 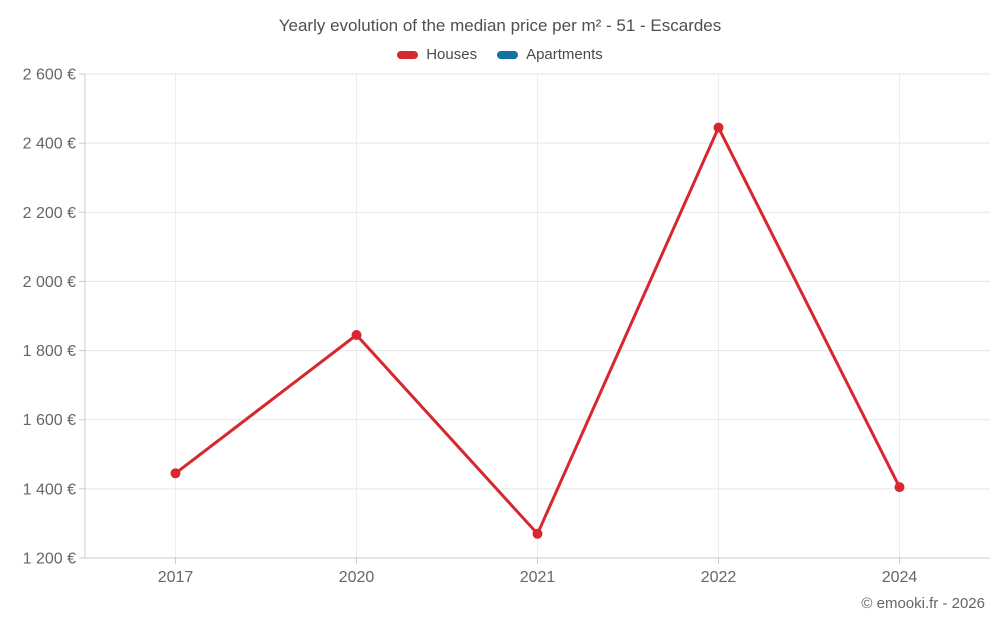 What do you see at coordinates (564, 54) in the screenshot?
I see `legend-label-apartments: Apartments` at bounding box center [564, 54].